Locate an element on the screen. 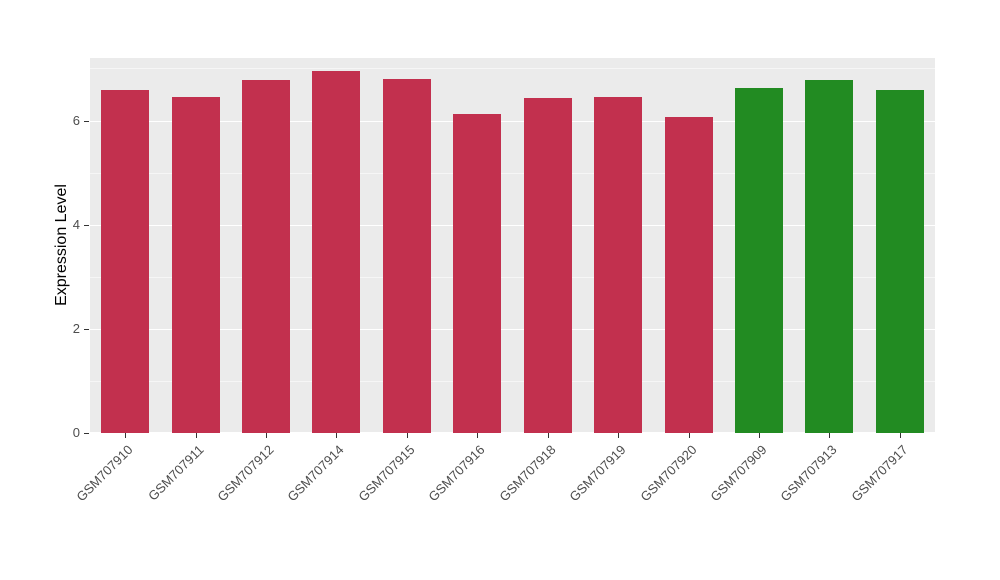  x-tick-label: GSM707918 is located at coordinates (527, 473).